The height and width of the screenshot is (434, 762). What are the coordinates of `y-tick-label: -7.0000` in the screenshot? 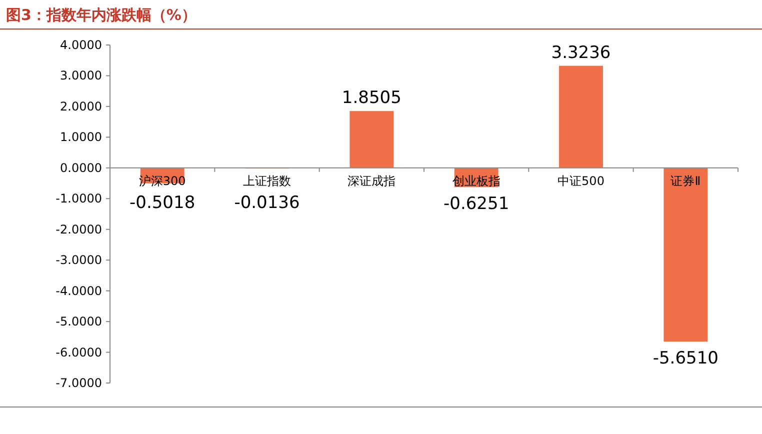 It's located at (79, 383).